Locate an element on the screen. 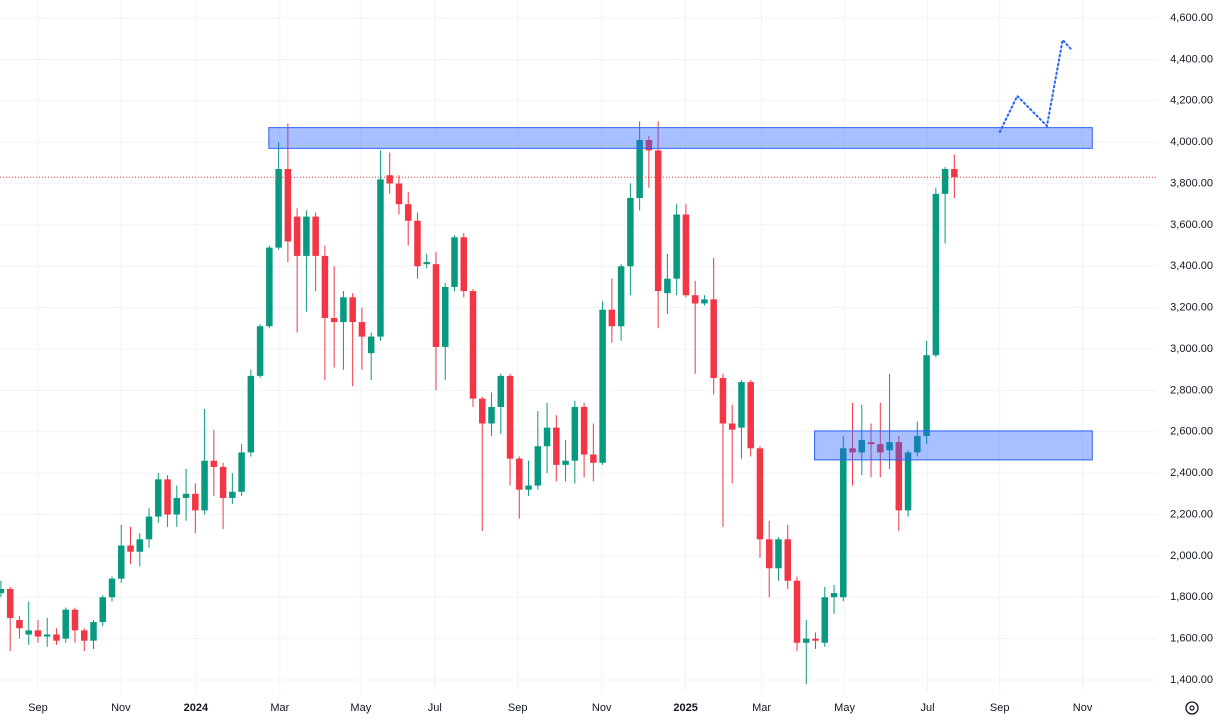  y-tick-label: 3,200.00 is located at coordinates (1191, 308).